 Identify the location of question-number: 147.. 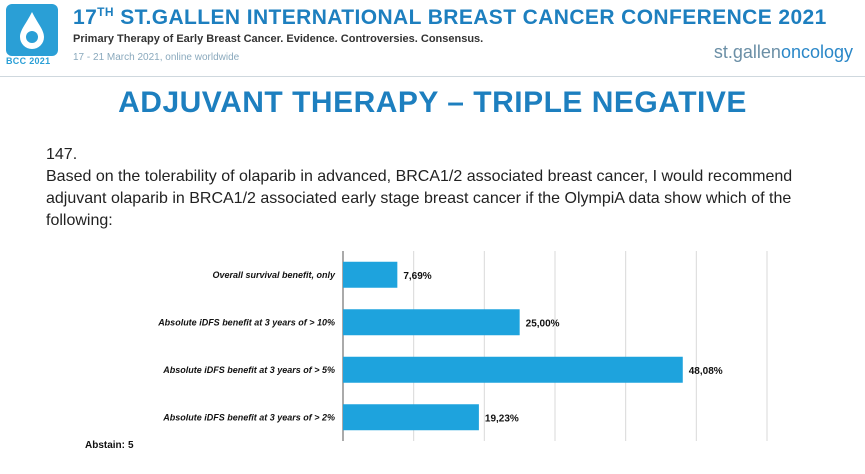
(62, 154).